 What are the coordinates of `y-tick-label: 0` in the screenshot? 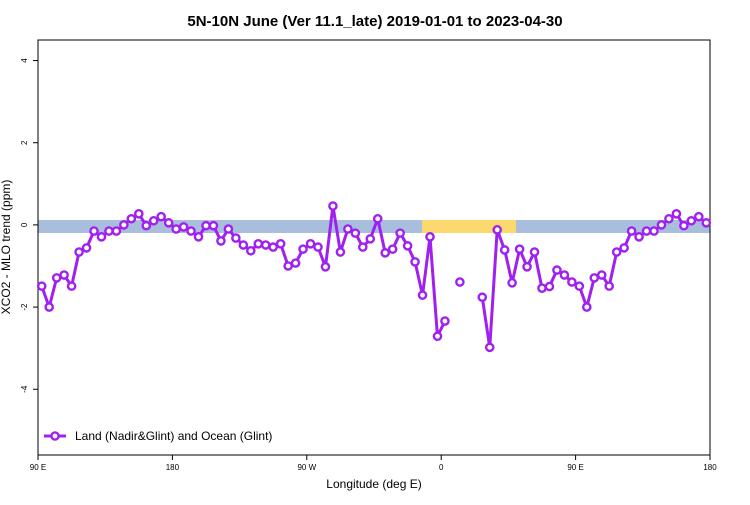 It's located at (24, 224).